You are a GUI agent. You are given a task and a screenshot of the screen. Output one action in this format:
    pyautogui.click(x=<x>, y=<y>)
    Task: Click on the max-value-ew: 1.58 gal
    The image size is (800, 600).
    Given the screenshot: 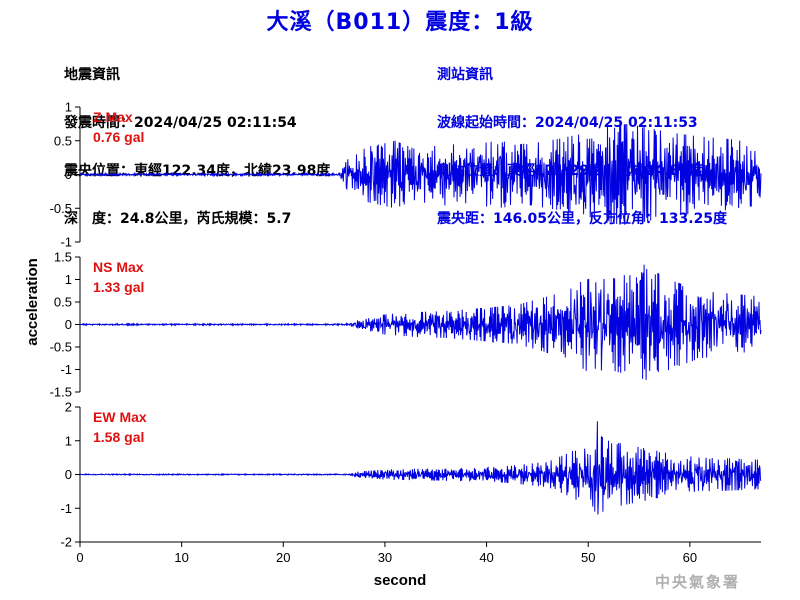 What is the action you would take?
    pyautogui.click(x=118, y=437)
    